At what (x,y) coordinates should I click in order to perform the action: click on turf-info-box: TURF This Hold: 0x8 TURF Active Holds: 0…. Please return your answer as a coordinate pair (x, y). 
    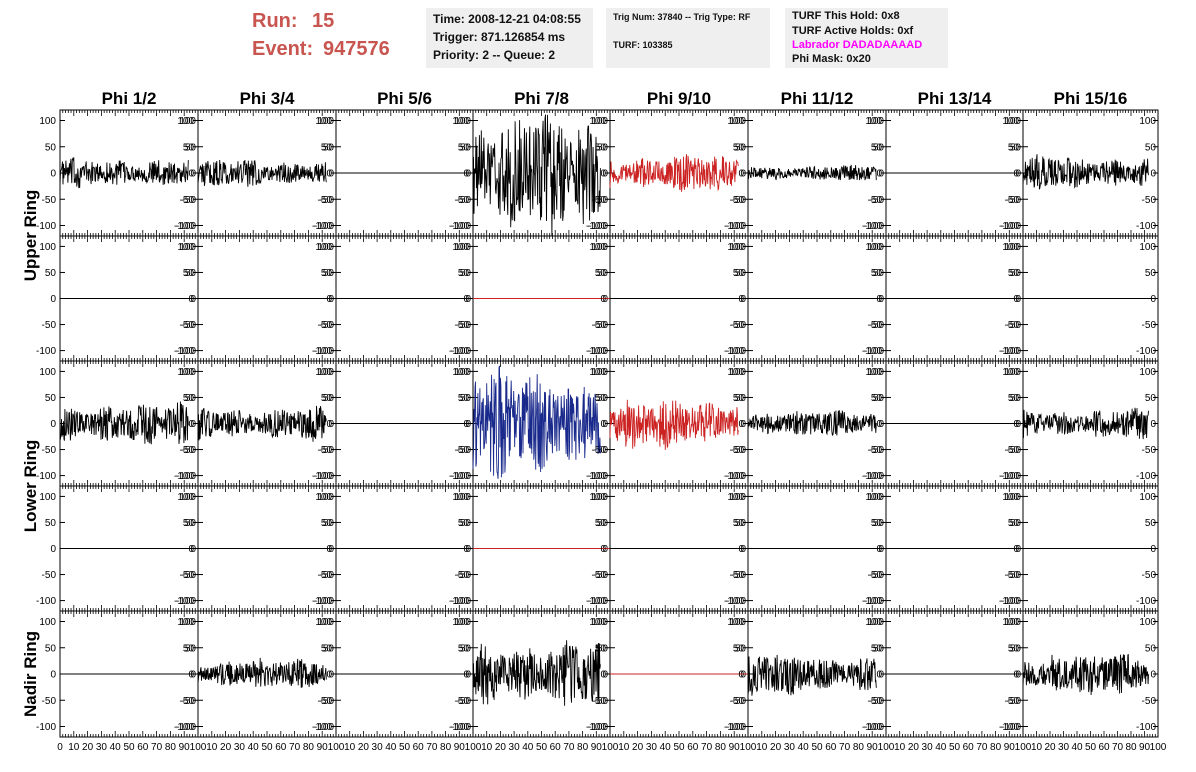
    Looking at the image, I should click on (866, 38).